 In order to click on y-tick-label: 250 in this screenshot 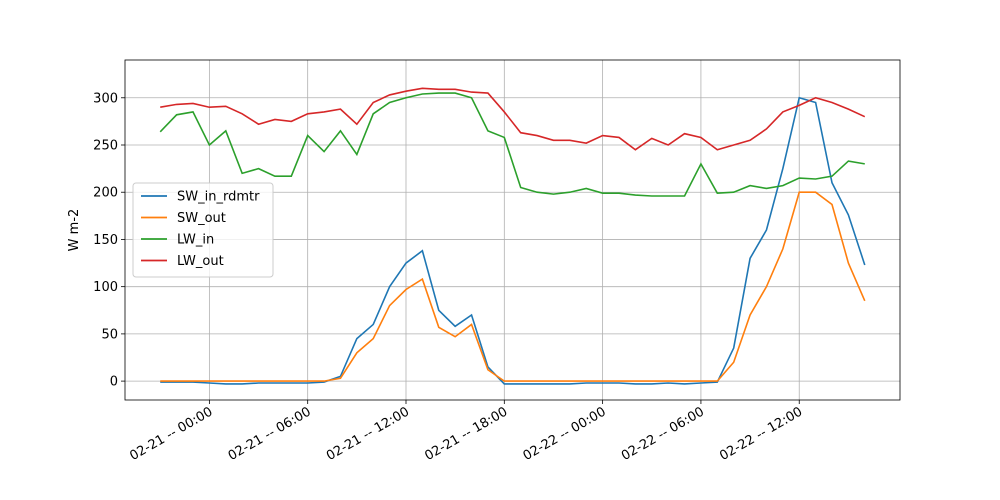, I will do `click(105, 146)`.